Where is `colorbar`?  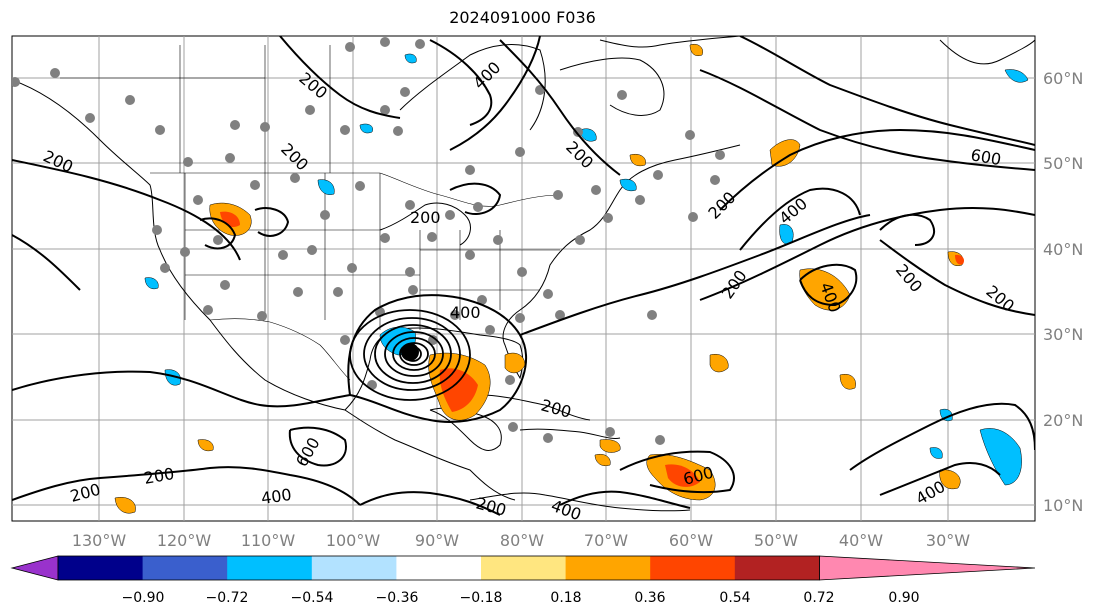
colorbar is located at coordinates (523, 568).